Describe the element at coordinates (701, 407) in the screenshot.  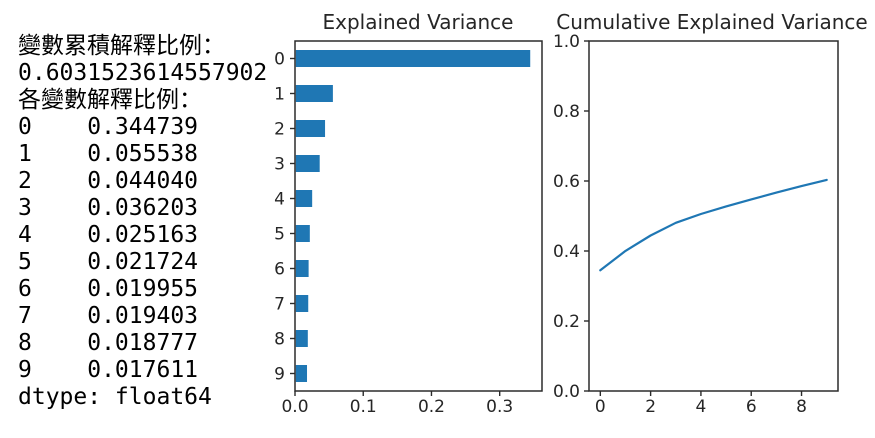
I see `x-tick-label: 4` at that location.